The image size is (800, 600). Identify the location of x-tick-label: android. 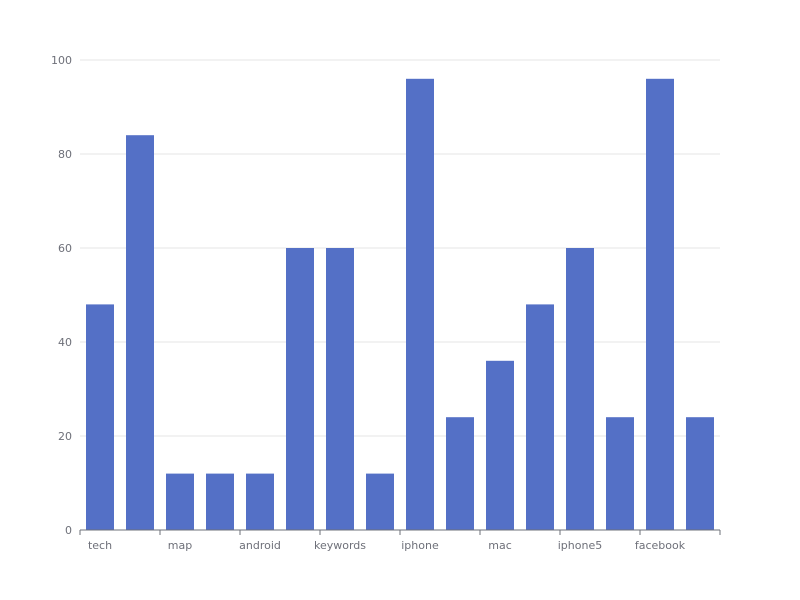
(260, 545).